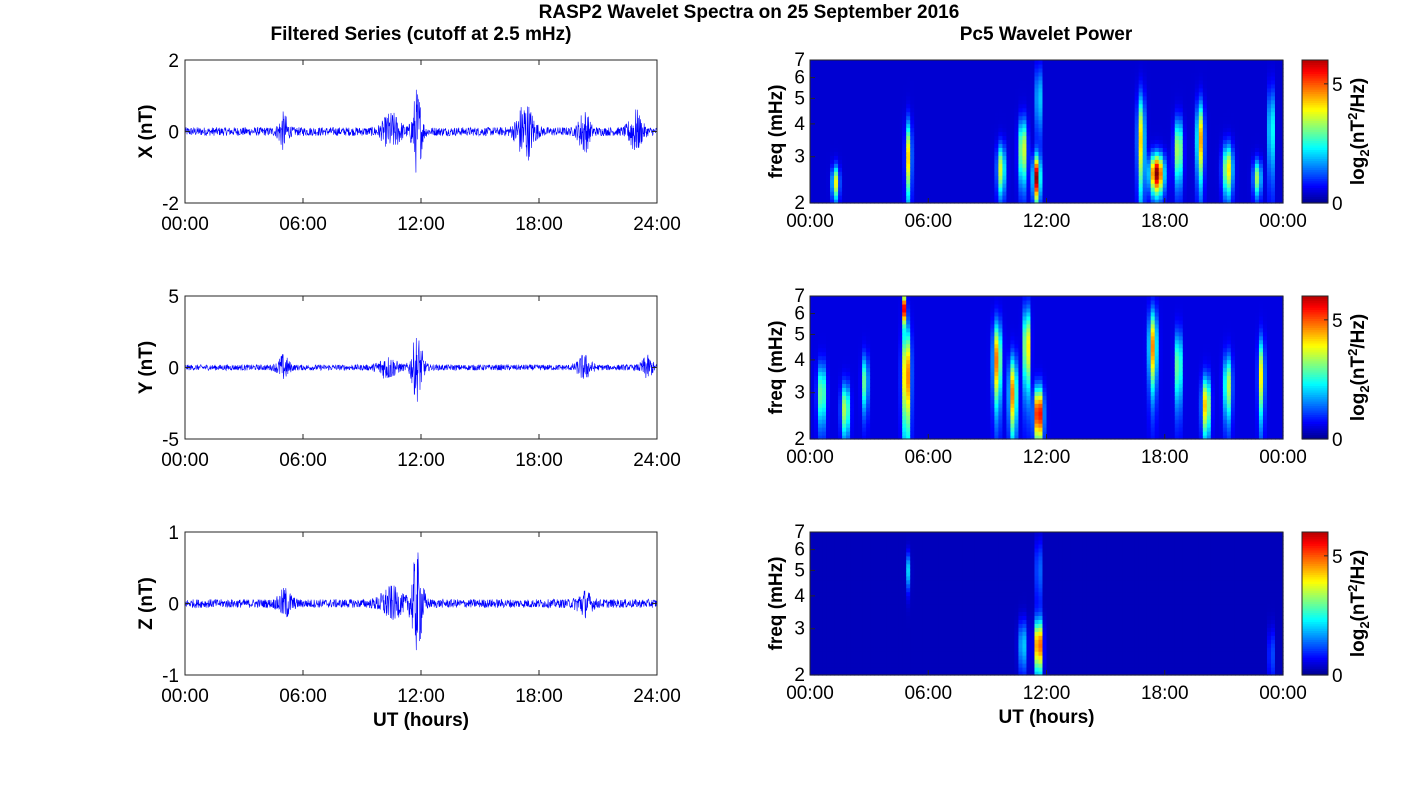 The image size is (1418, 788). What do you see at coordinates (173, 369) in the screenshot?
I see `y-tick-label: 0` at bounding box center [173, 369].